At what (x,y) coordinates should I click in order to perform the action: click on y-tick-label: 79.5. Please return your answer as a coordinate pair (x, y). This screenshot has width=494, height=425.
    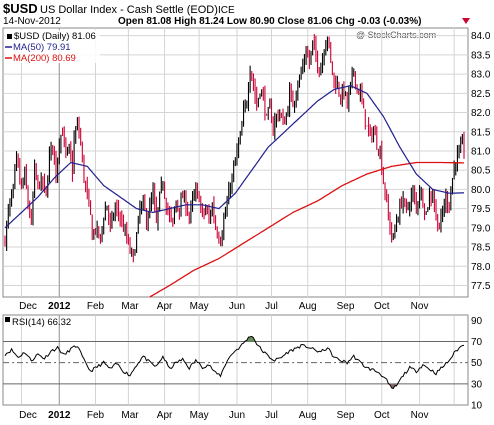
    Looking at the image, I should click on (481, 209).